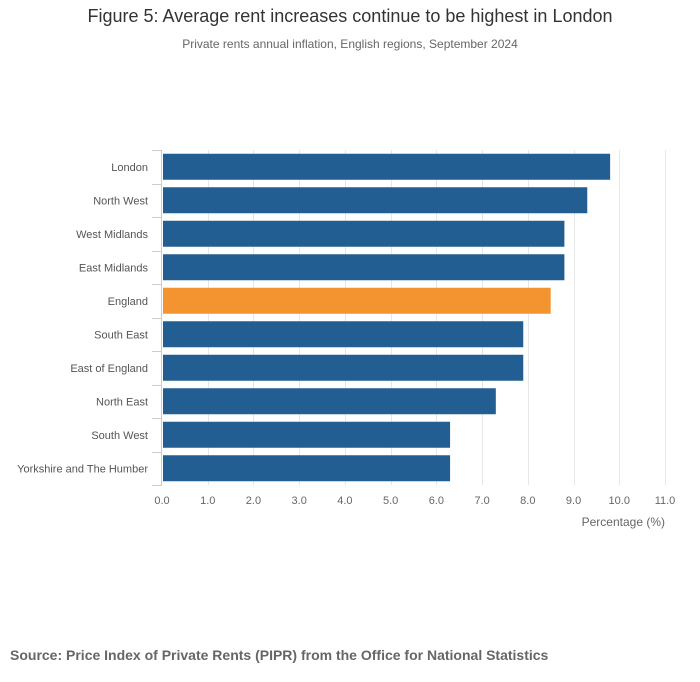 Image resolution: width=700 pixels, height=682 pixels. What do you see at coordinates (161, 501) in the screenshot?
I see `x-tick-label: 0.0` at bounding box center [161, 501].